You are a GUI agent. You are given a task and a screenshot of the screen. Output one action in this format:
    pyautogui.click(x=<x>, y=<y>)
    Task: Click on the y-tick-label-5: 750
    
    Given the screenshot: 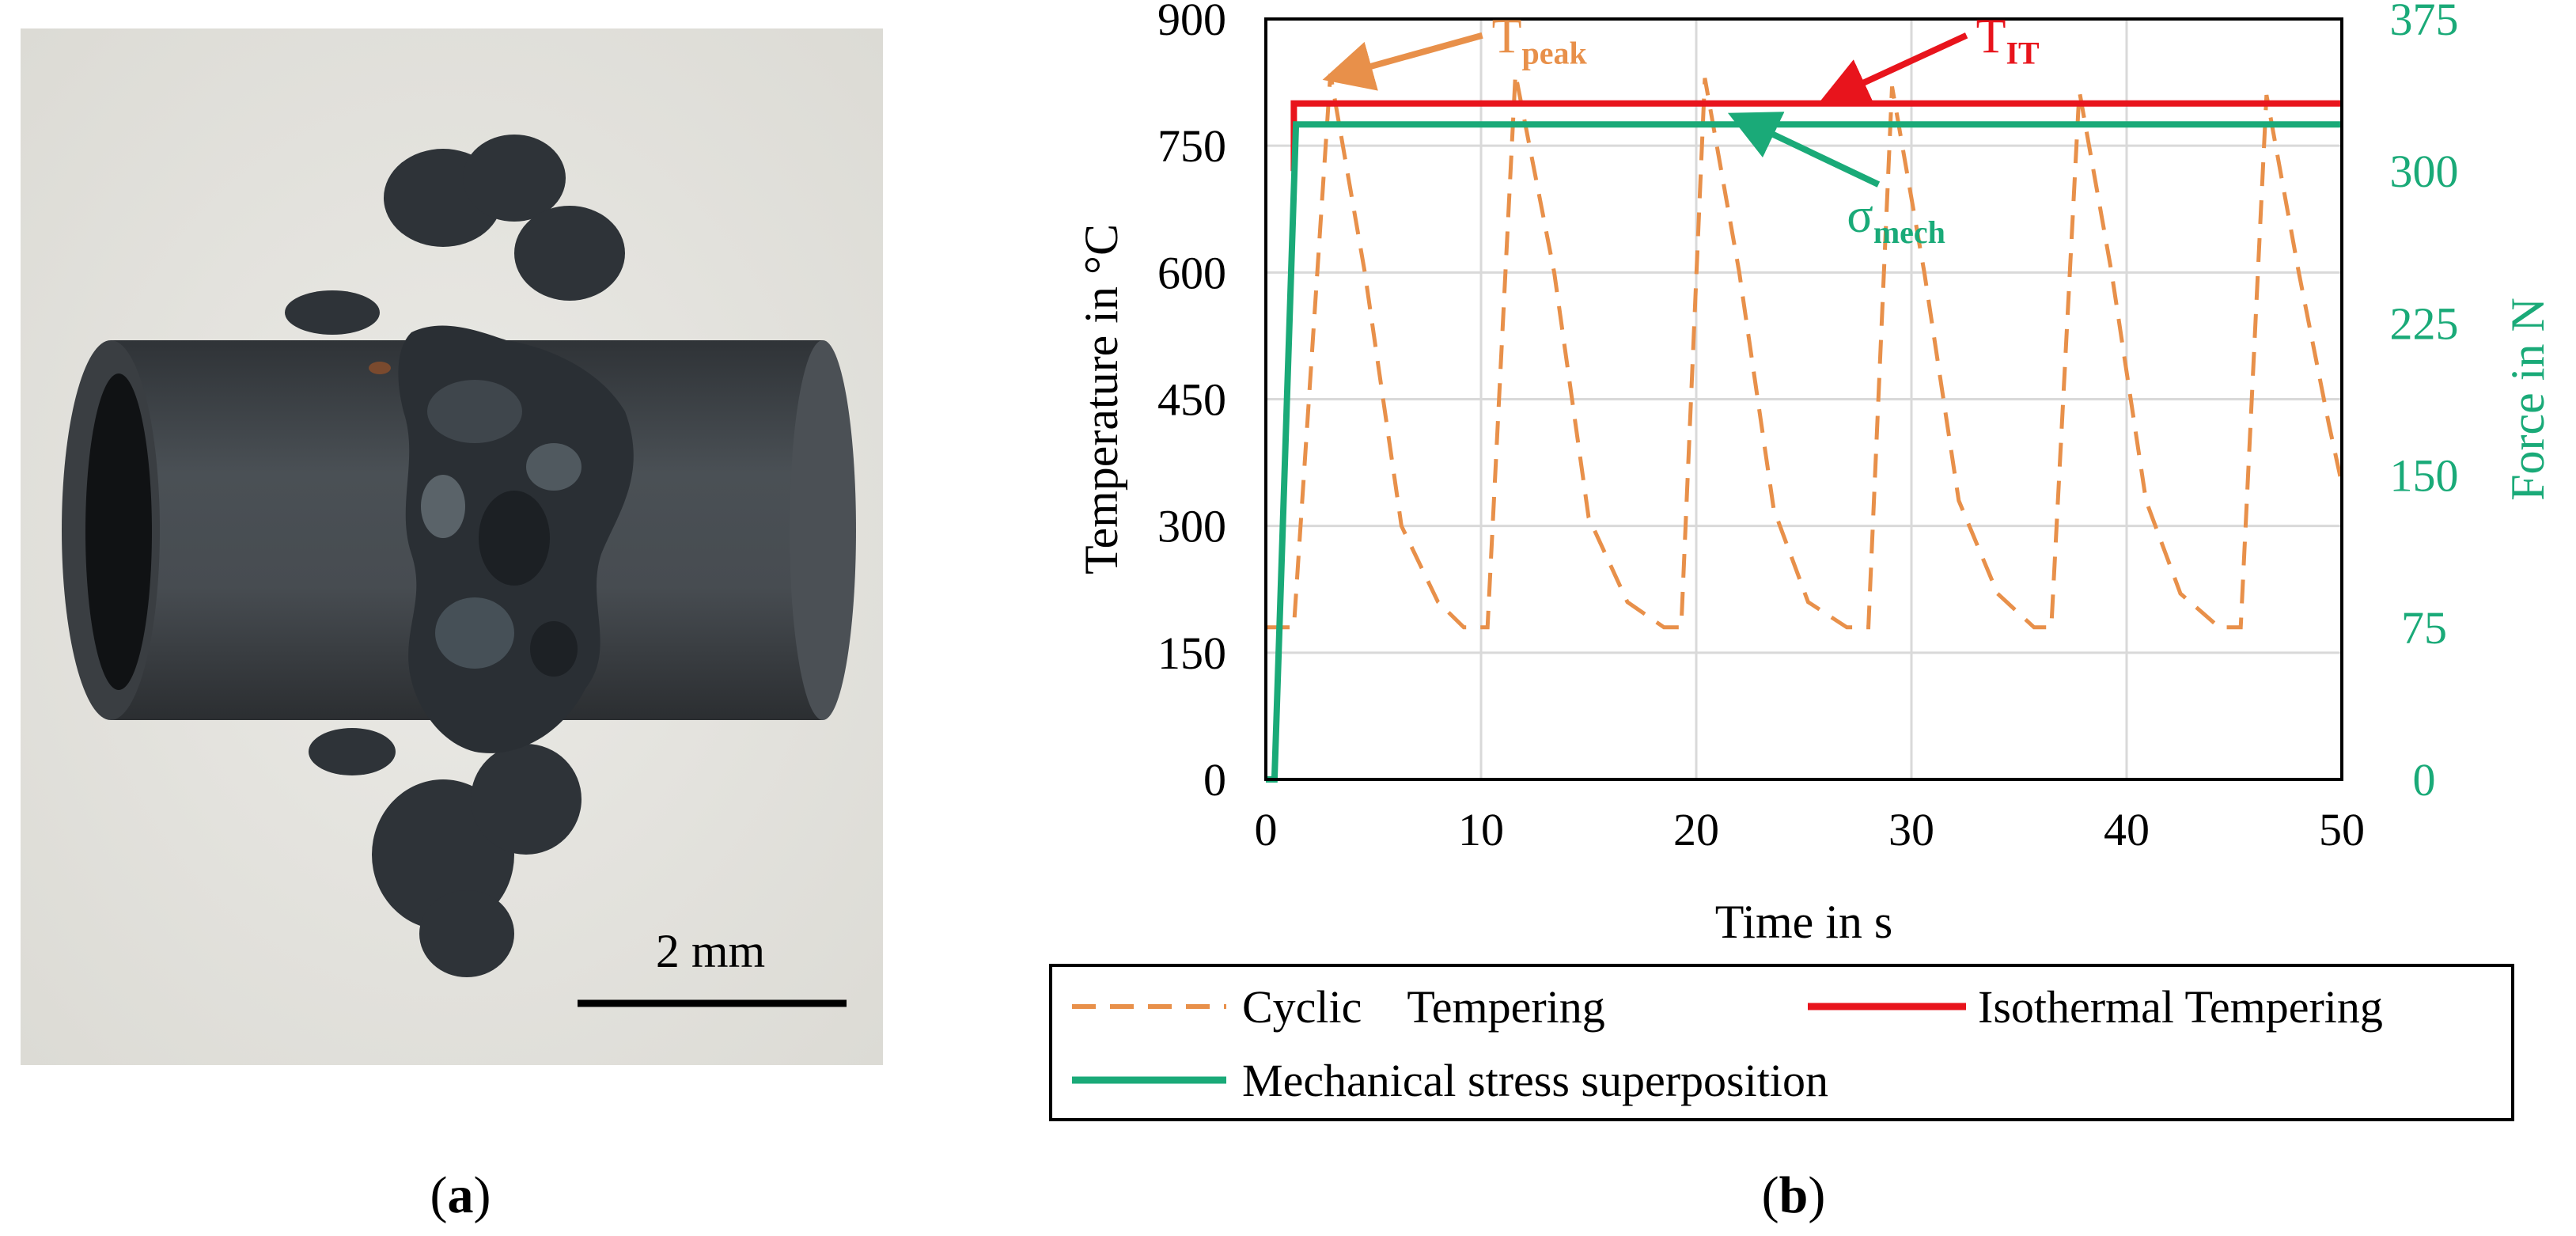 What is the action you would take?
    pyautogui.click(x=1191, y=146)
    